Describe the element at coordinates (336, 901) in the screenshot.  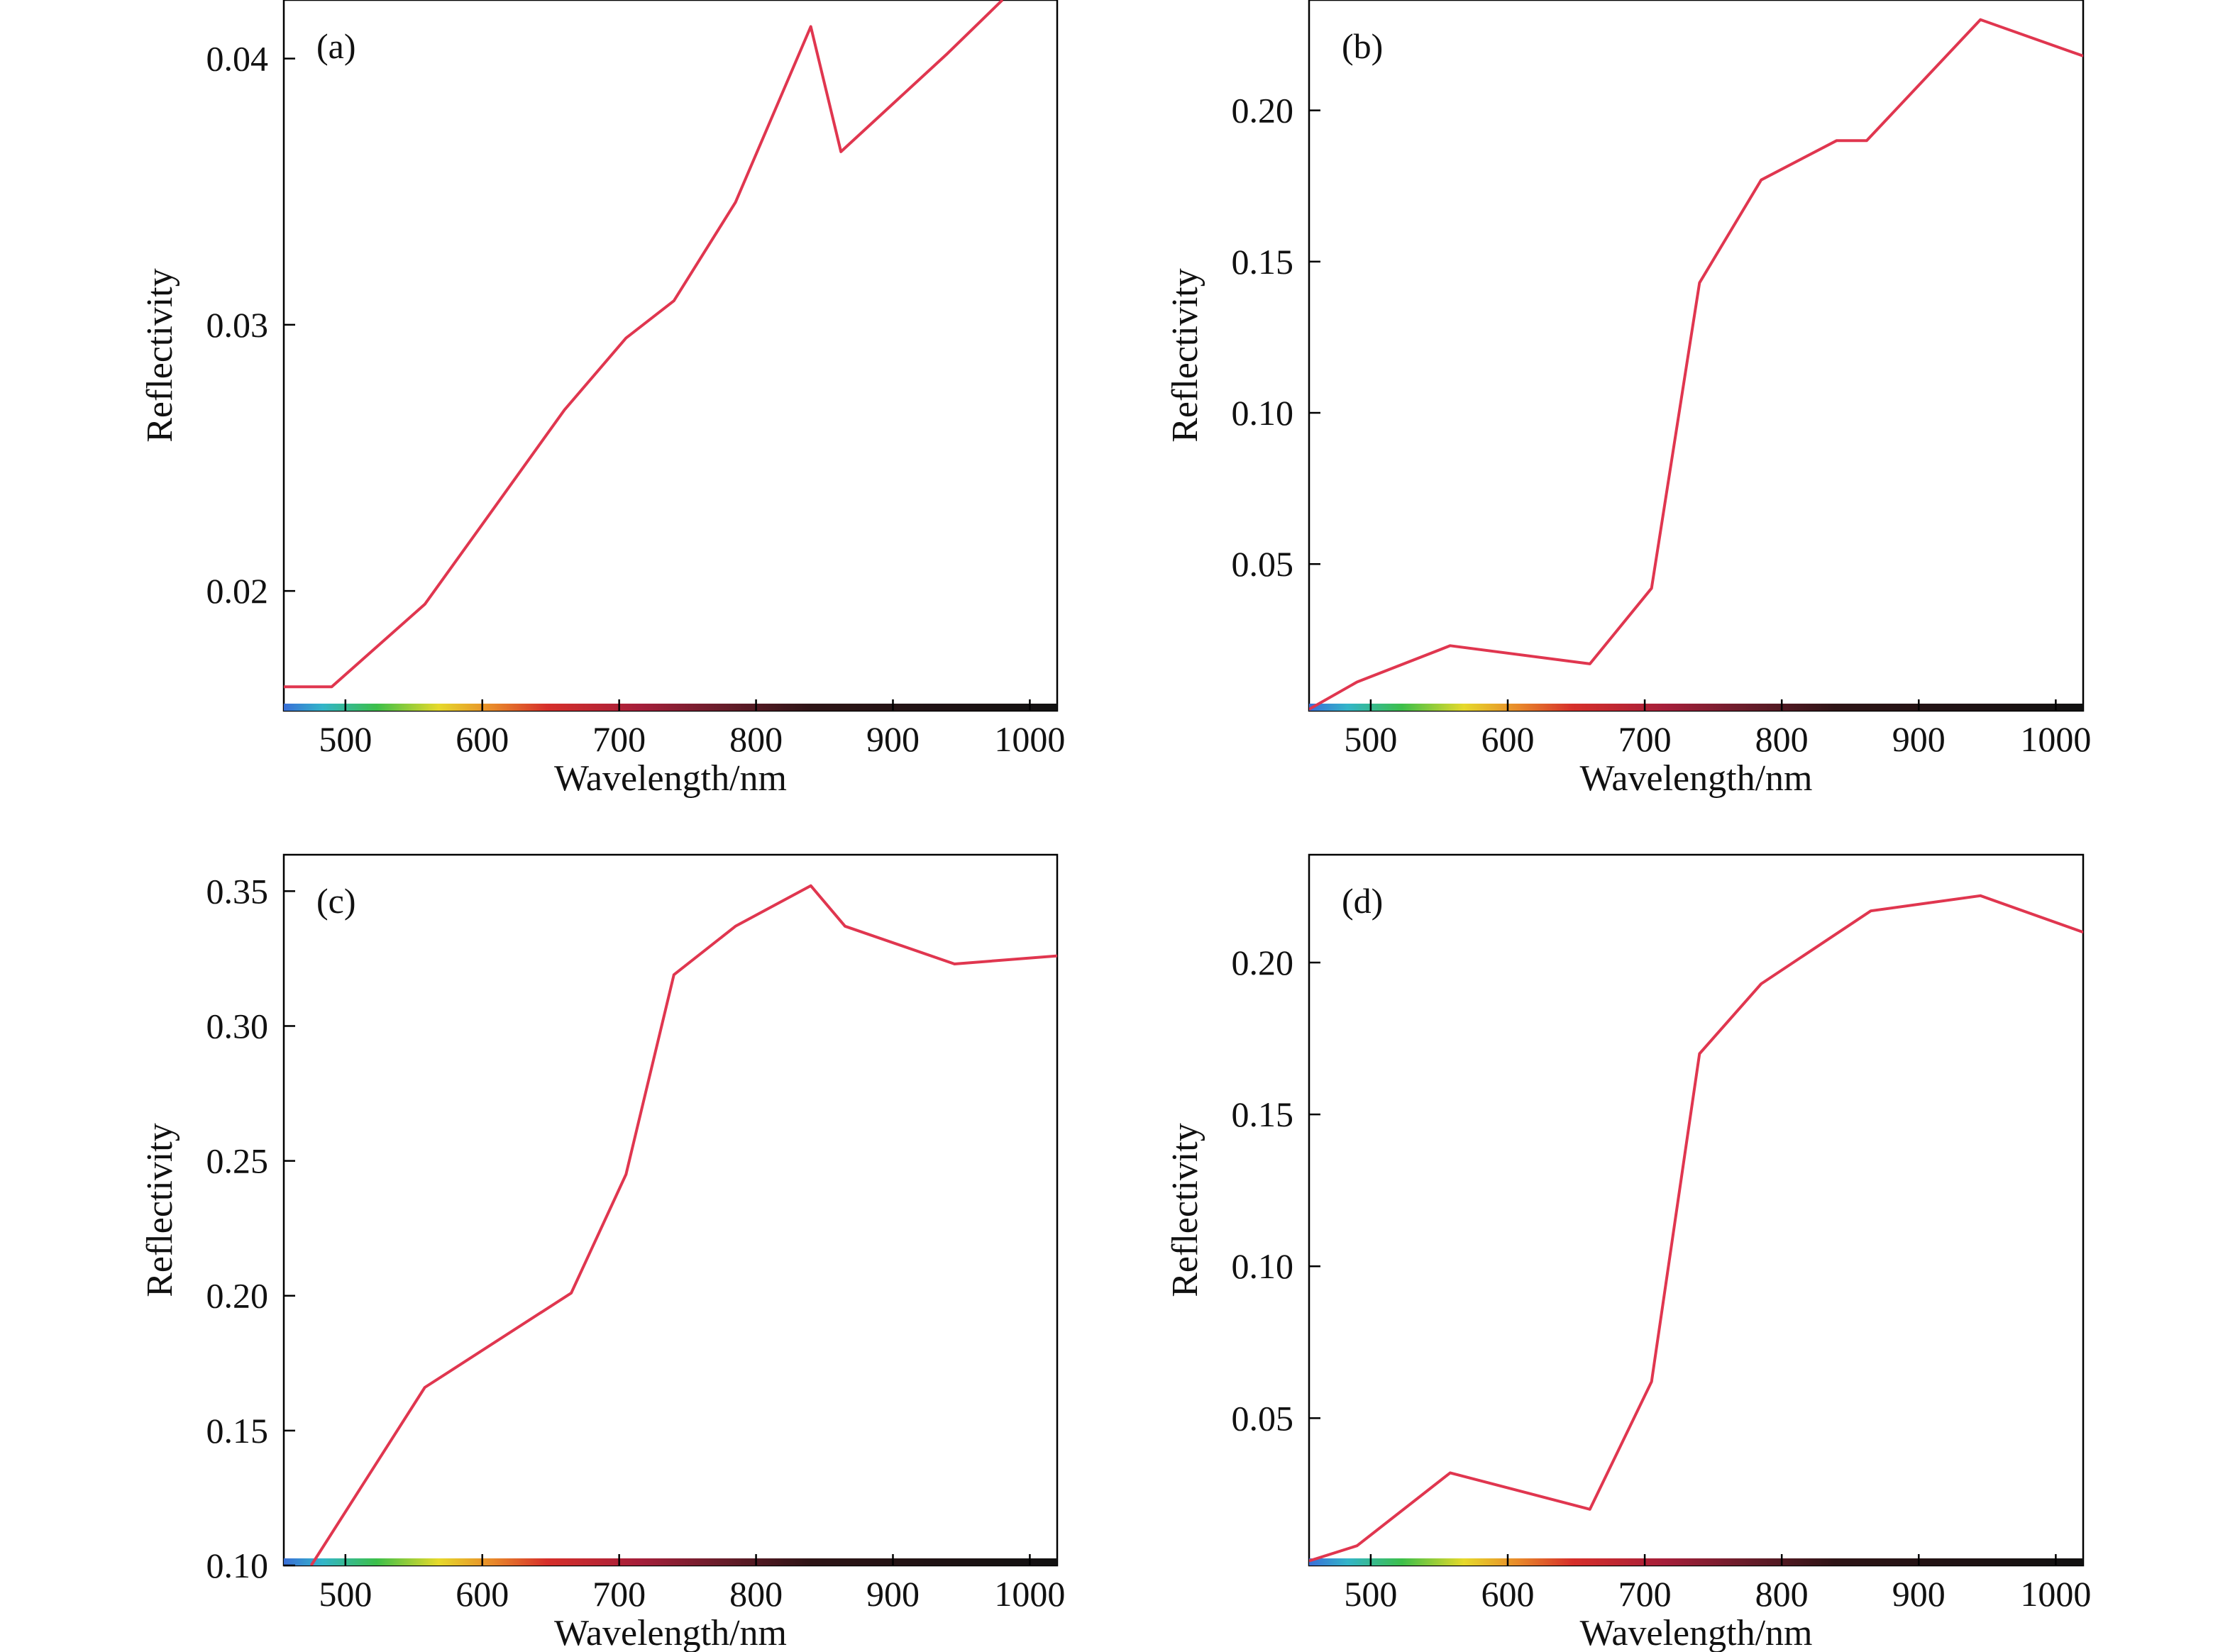
I see `panel-label: (c)` at that location.